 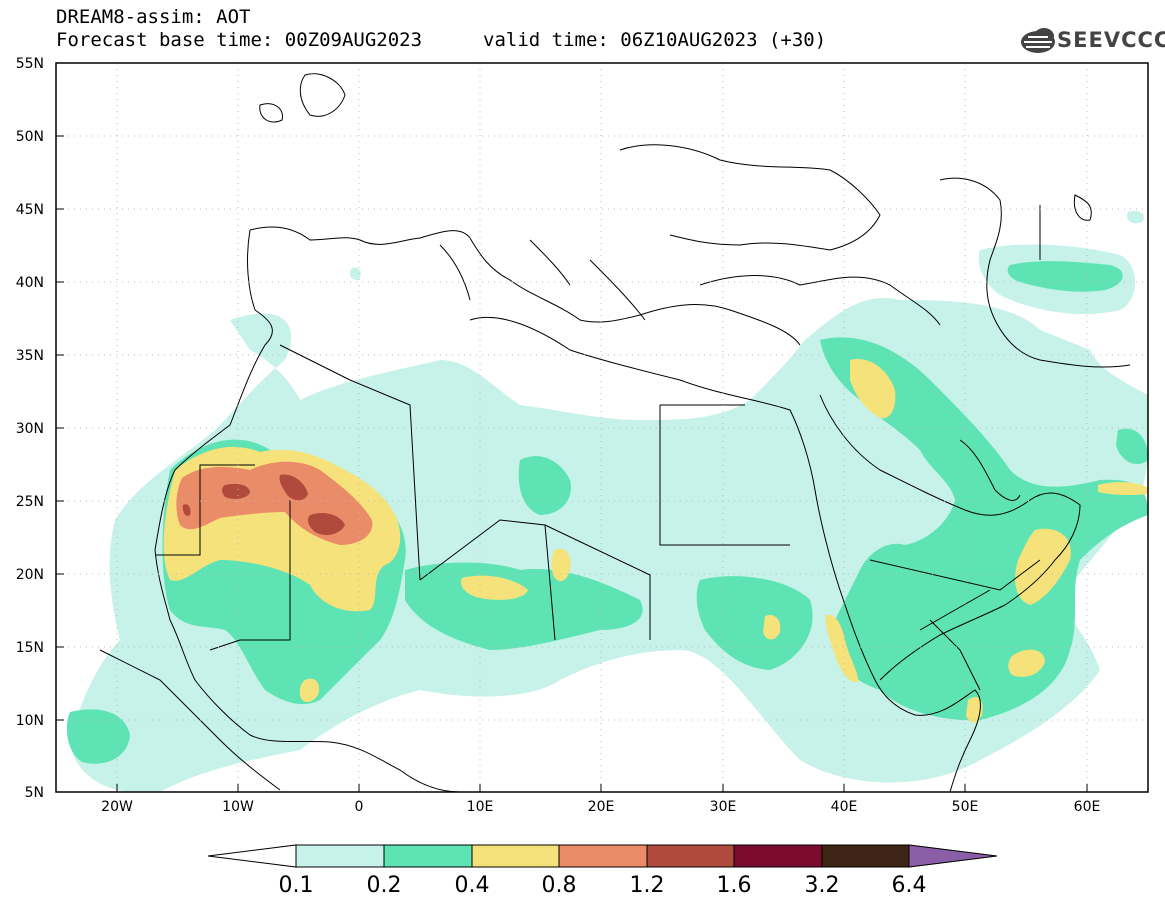 What do you see at coordinates (30, 721) in the screenshot?
I see `lat-label: 10N` at bounding box center [30, 721].